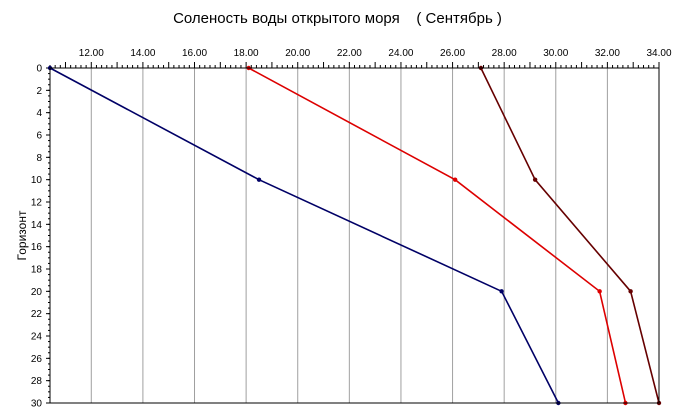 This screenshot has height=419, width=675. What do you see at coordinates (349, 53) in the screenshot?
I see `x-tick-label: 22.00` at bounding box center [349, 53].